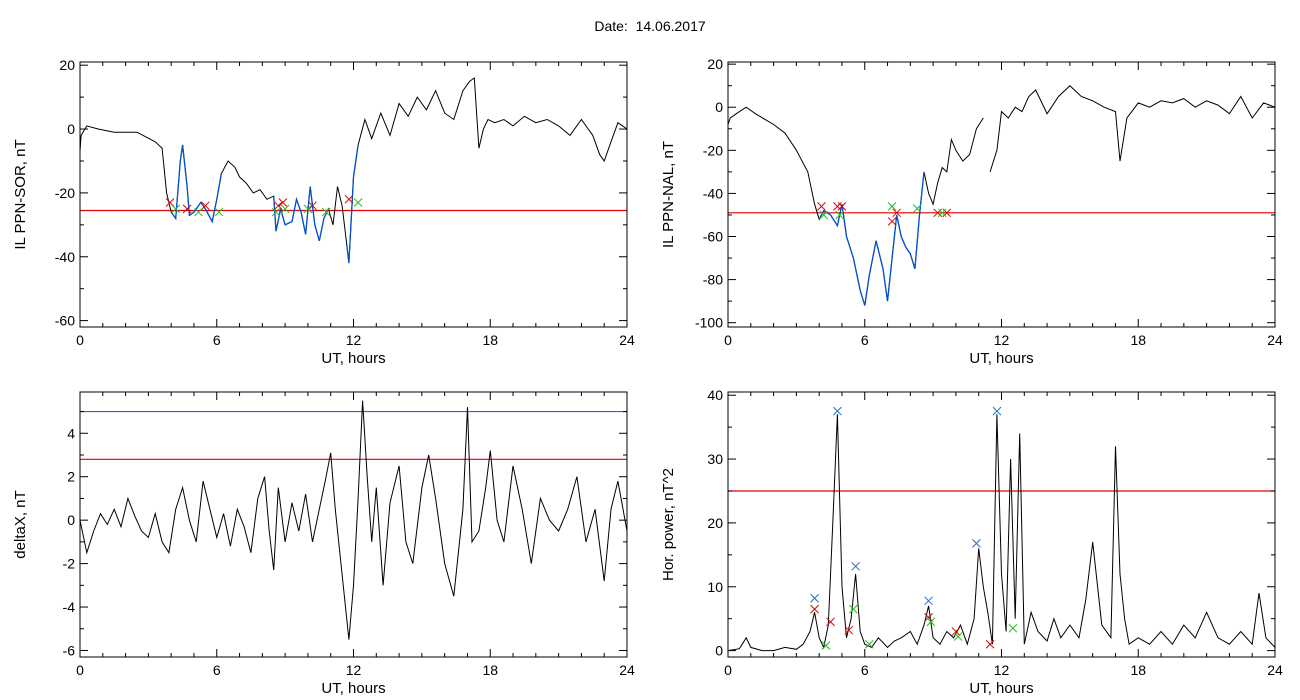 Image resolution: width=1300 pixels, height=700 pixels. Describe the element at coordinates (728, 670) in the screenshot. I see `x-tick-label: 0` at that location.